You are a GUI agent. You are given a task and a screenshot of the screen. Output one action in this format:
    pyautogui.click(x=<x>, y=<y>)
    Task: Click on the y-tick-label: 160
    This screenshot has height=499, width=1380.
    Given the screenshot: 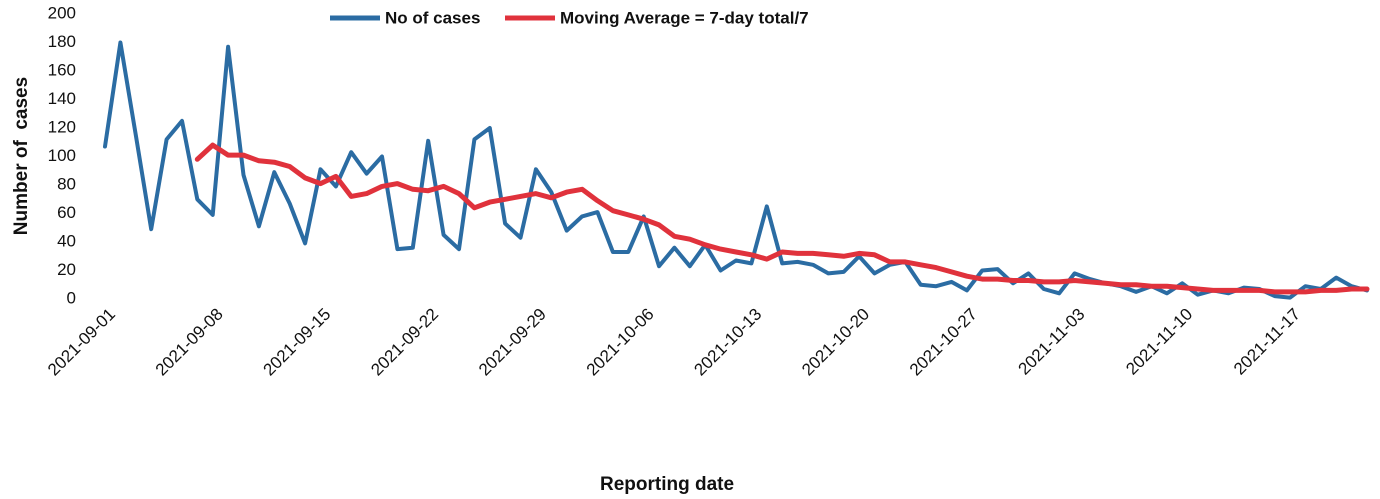 What is the action you would take?
    pyautogui.click(x=62, y=69)
    